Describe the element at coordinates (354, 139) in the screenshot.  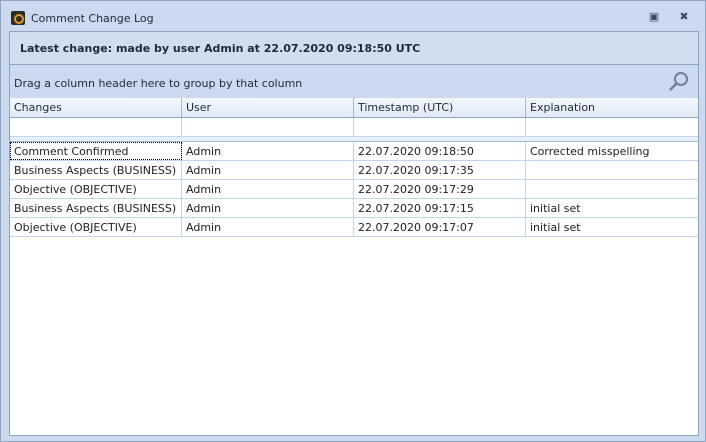
I see `filter-separator` at that location.